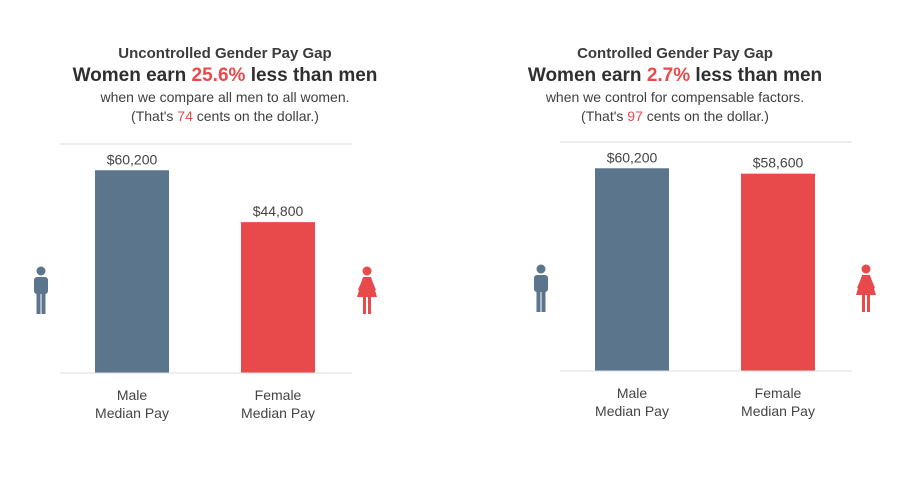 This screenshot has height=500, width=900. What do you see at coordinates (668, 75) in the screenshot?
I see `gap-percentage: 2.7%` at bounding box center [668, 75].